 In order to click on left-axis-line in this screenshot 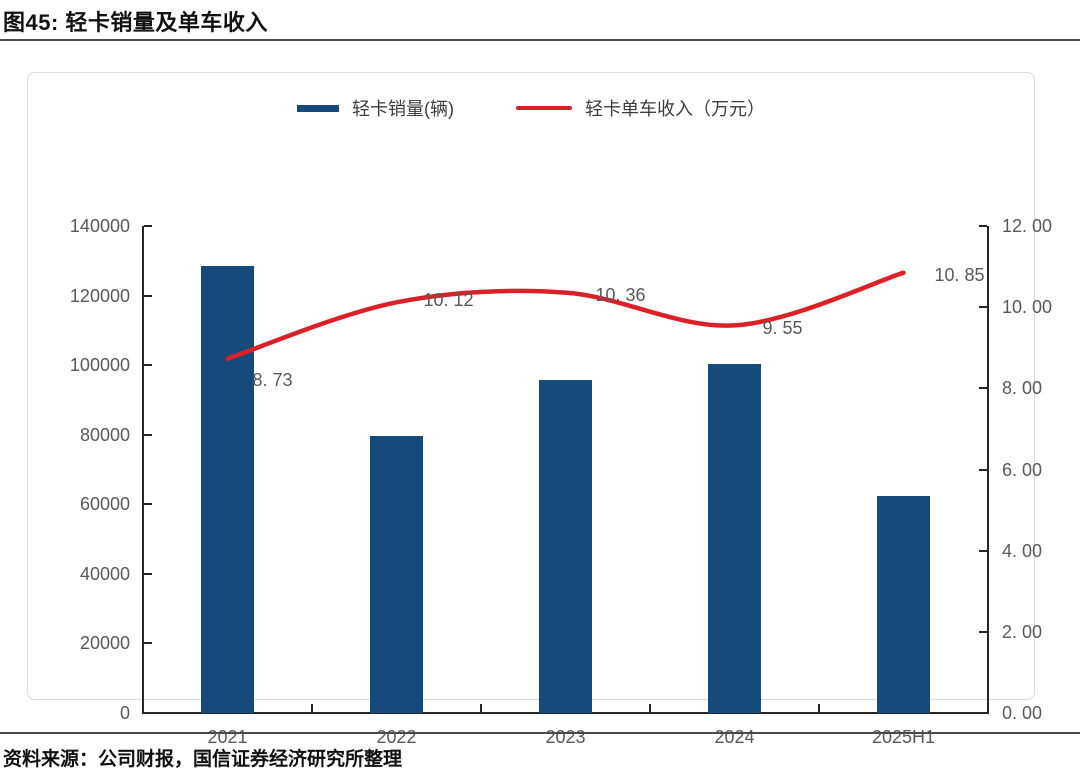, I will do `click(143, 470)`.